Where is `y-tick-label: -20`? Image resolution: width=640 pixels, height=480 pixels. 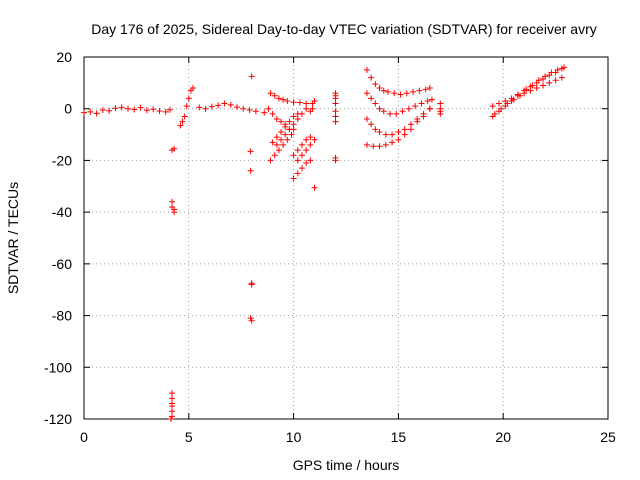 y-tick-label: -20 is located at coordinates (62, 160).